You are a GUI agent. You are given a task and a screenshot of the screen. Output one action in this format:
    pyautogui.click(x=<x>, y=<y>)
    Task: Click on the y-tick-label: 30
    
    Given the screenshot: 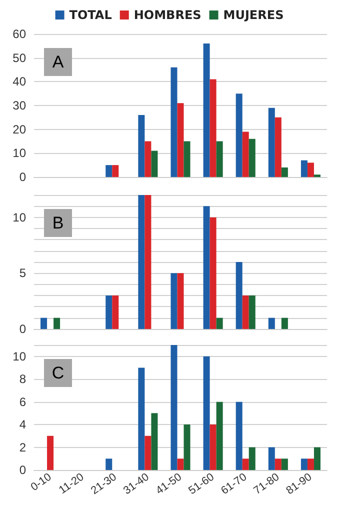 What is the action you would take?
    pyautogui.click(x=19, y=105)
    